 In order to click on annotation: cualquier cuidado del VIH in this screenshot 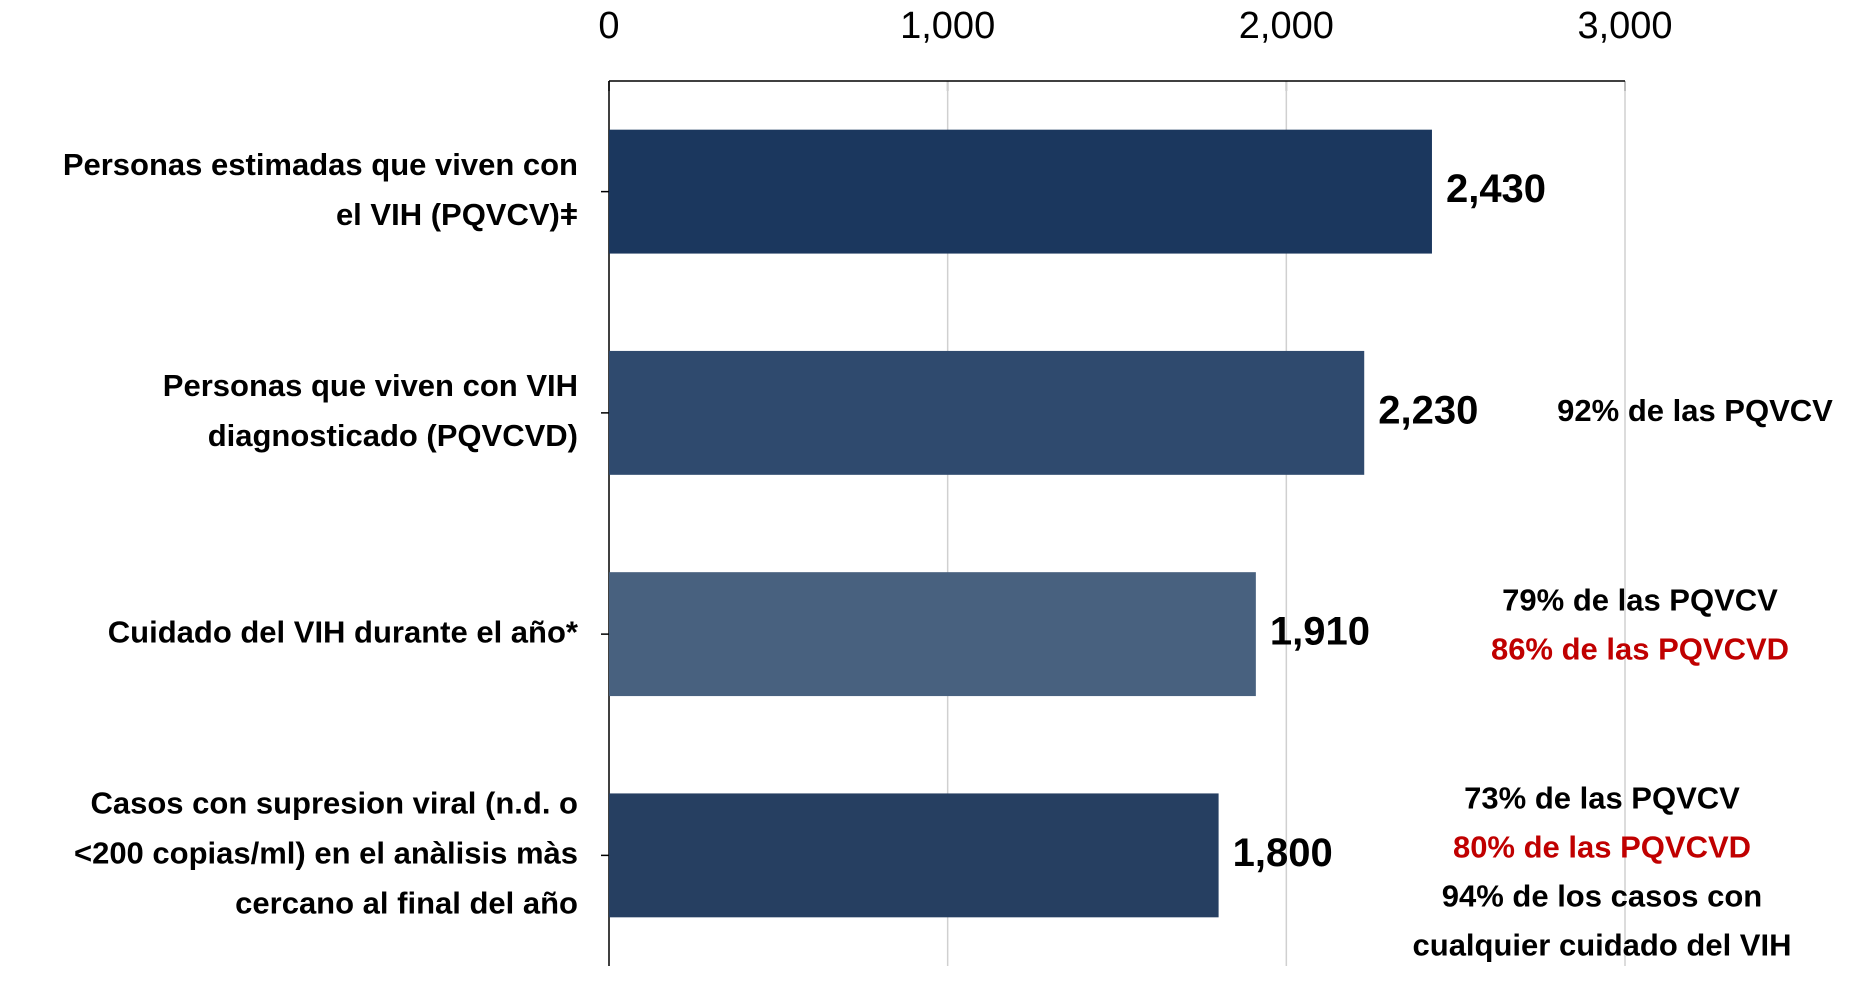, I will do `click(1602, 945)`.